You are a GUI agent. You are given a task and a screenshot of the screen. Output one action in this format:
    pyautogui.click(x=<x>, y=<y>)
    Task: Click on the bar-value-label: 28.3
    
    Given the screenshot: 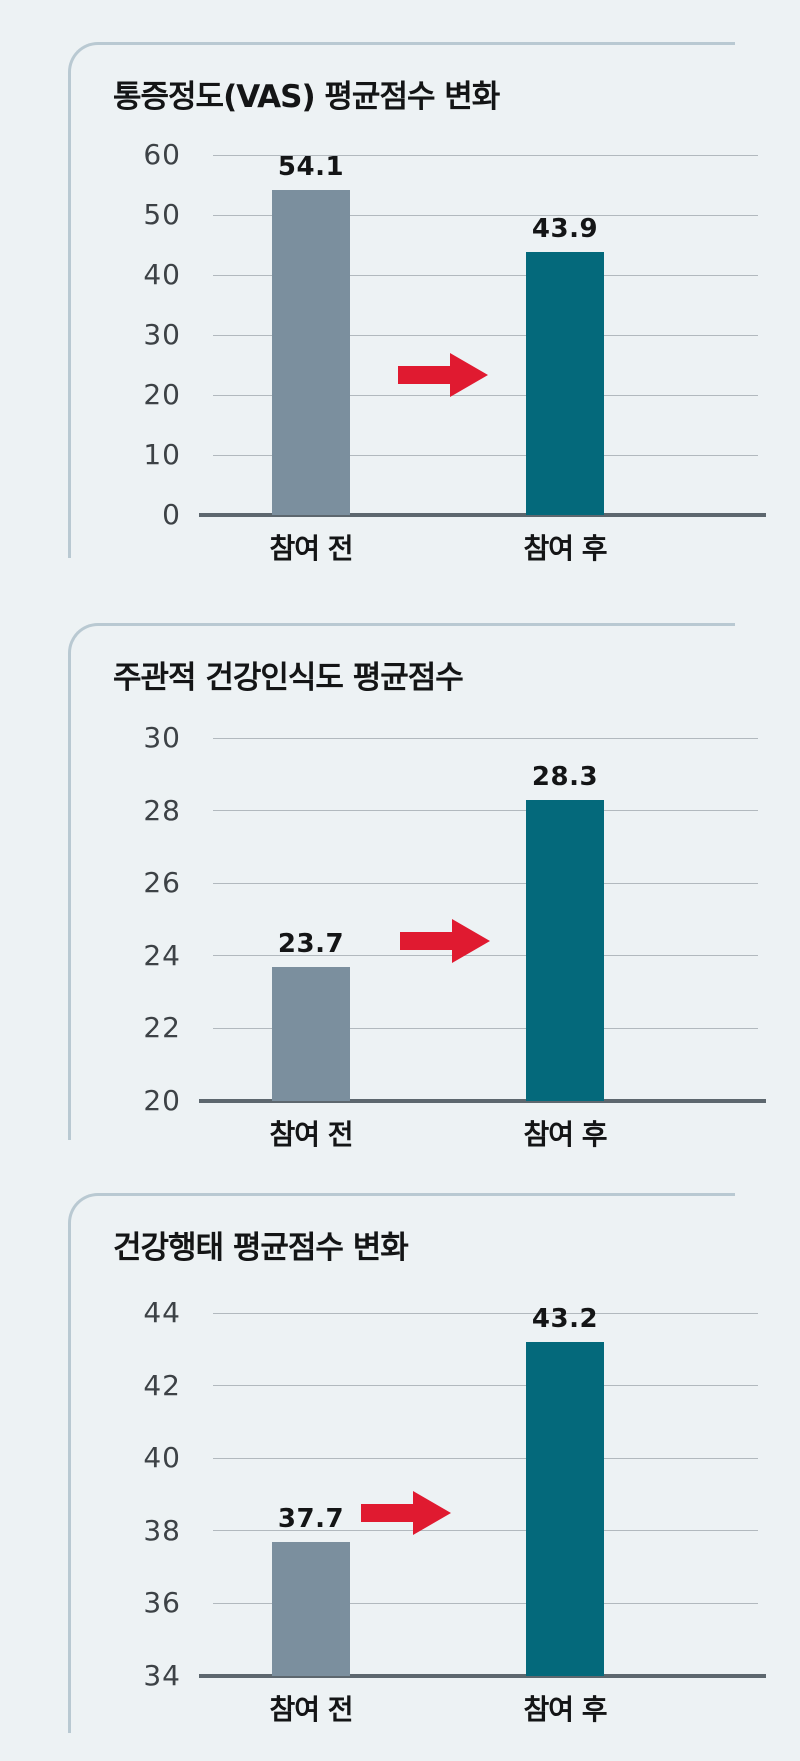 What is the action you would take?
    pyautogui.click(x=565, y=776)
    